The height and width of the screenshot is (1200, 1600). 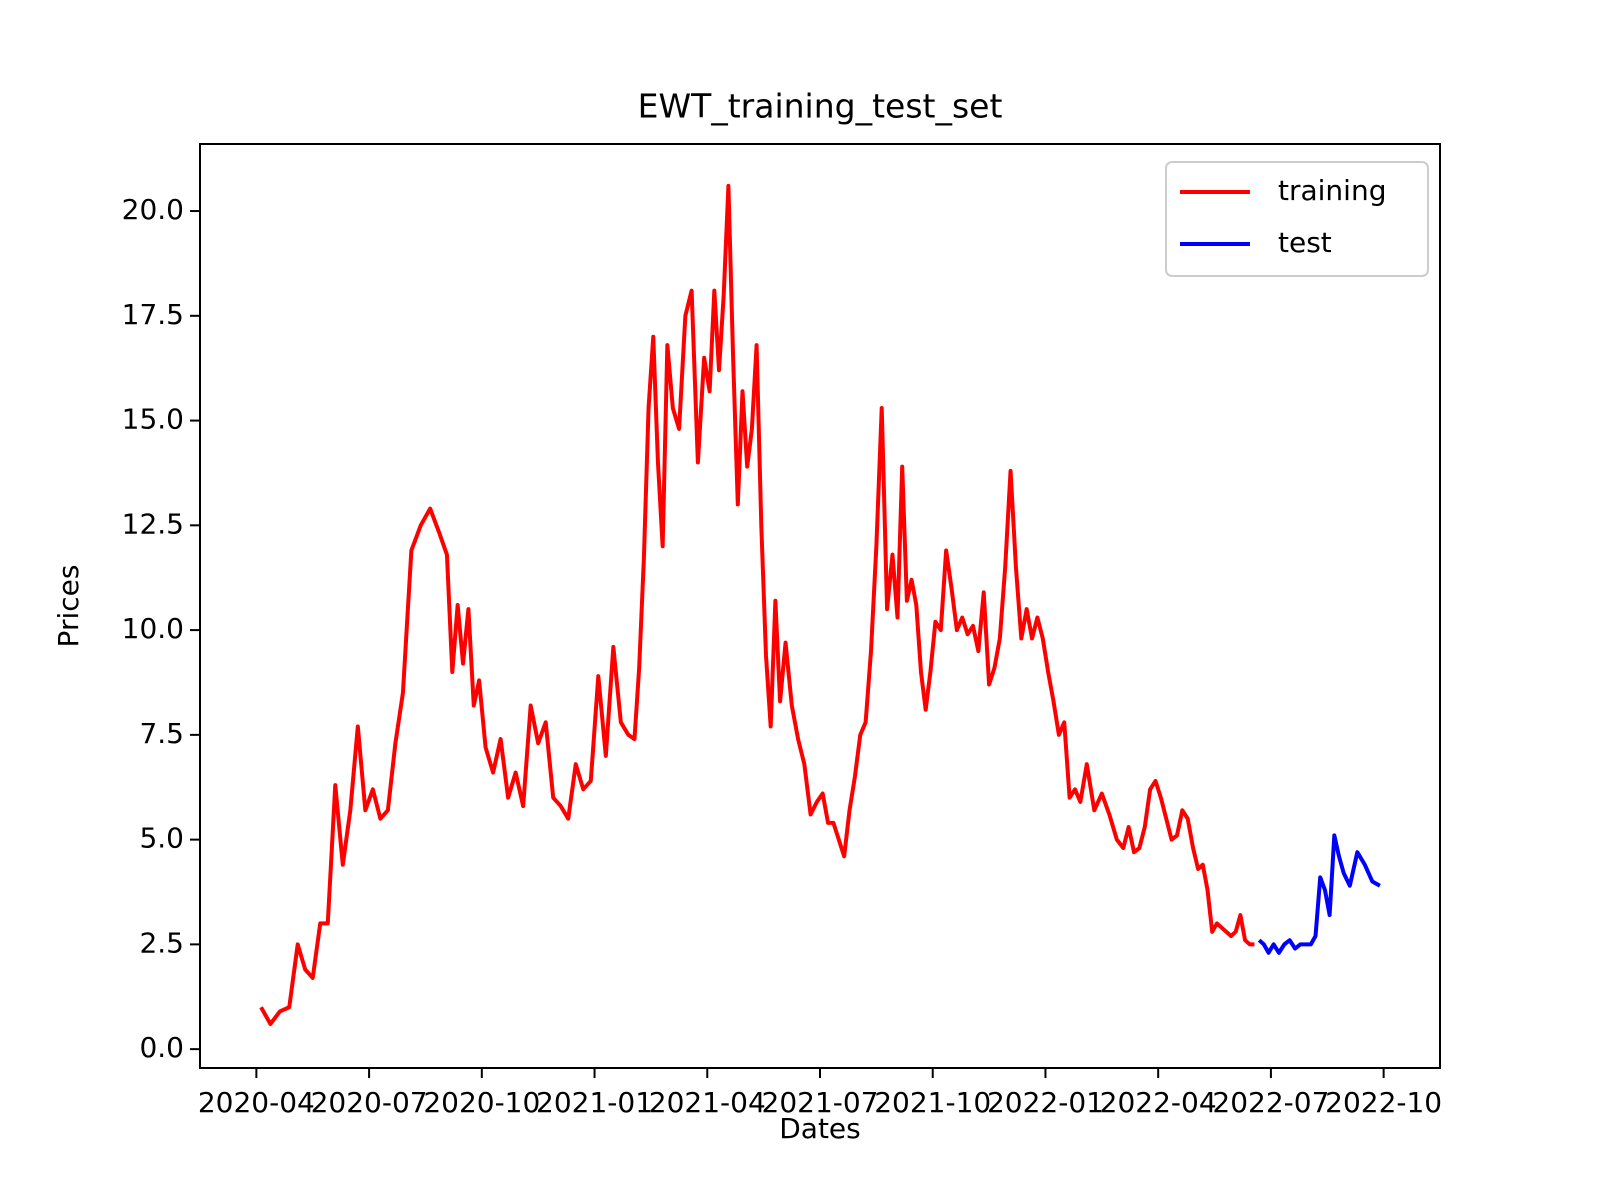 What do you see at coordinates (369, 1102) in the screenshot?
I see `x-tick-label: 2020-07` at bounding box center [369, 1102].